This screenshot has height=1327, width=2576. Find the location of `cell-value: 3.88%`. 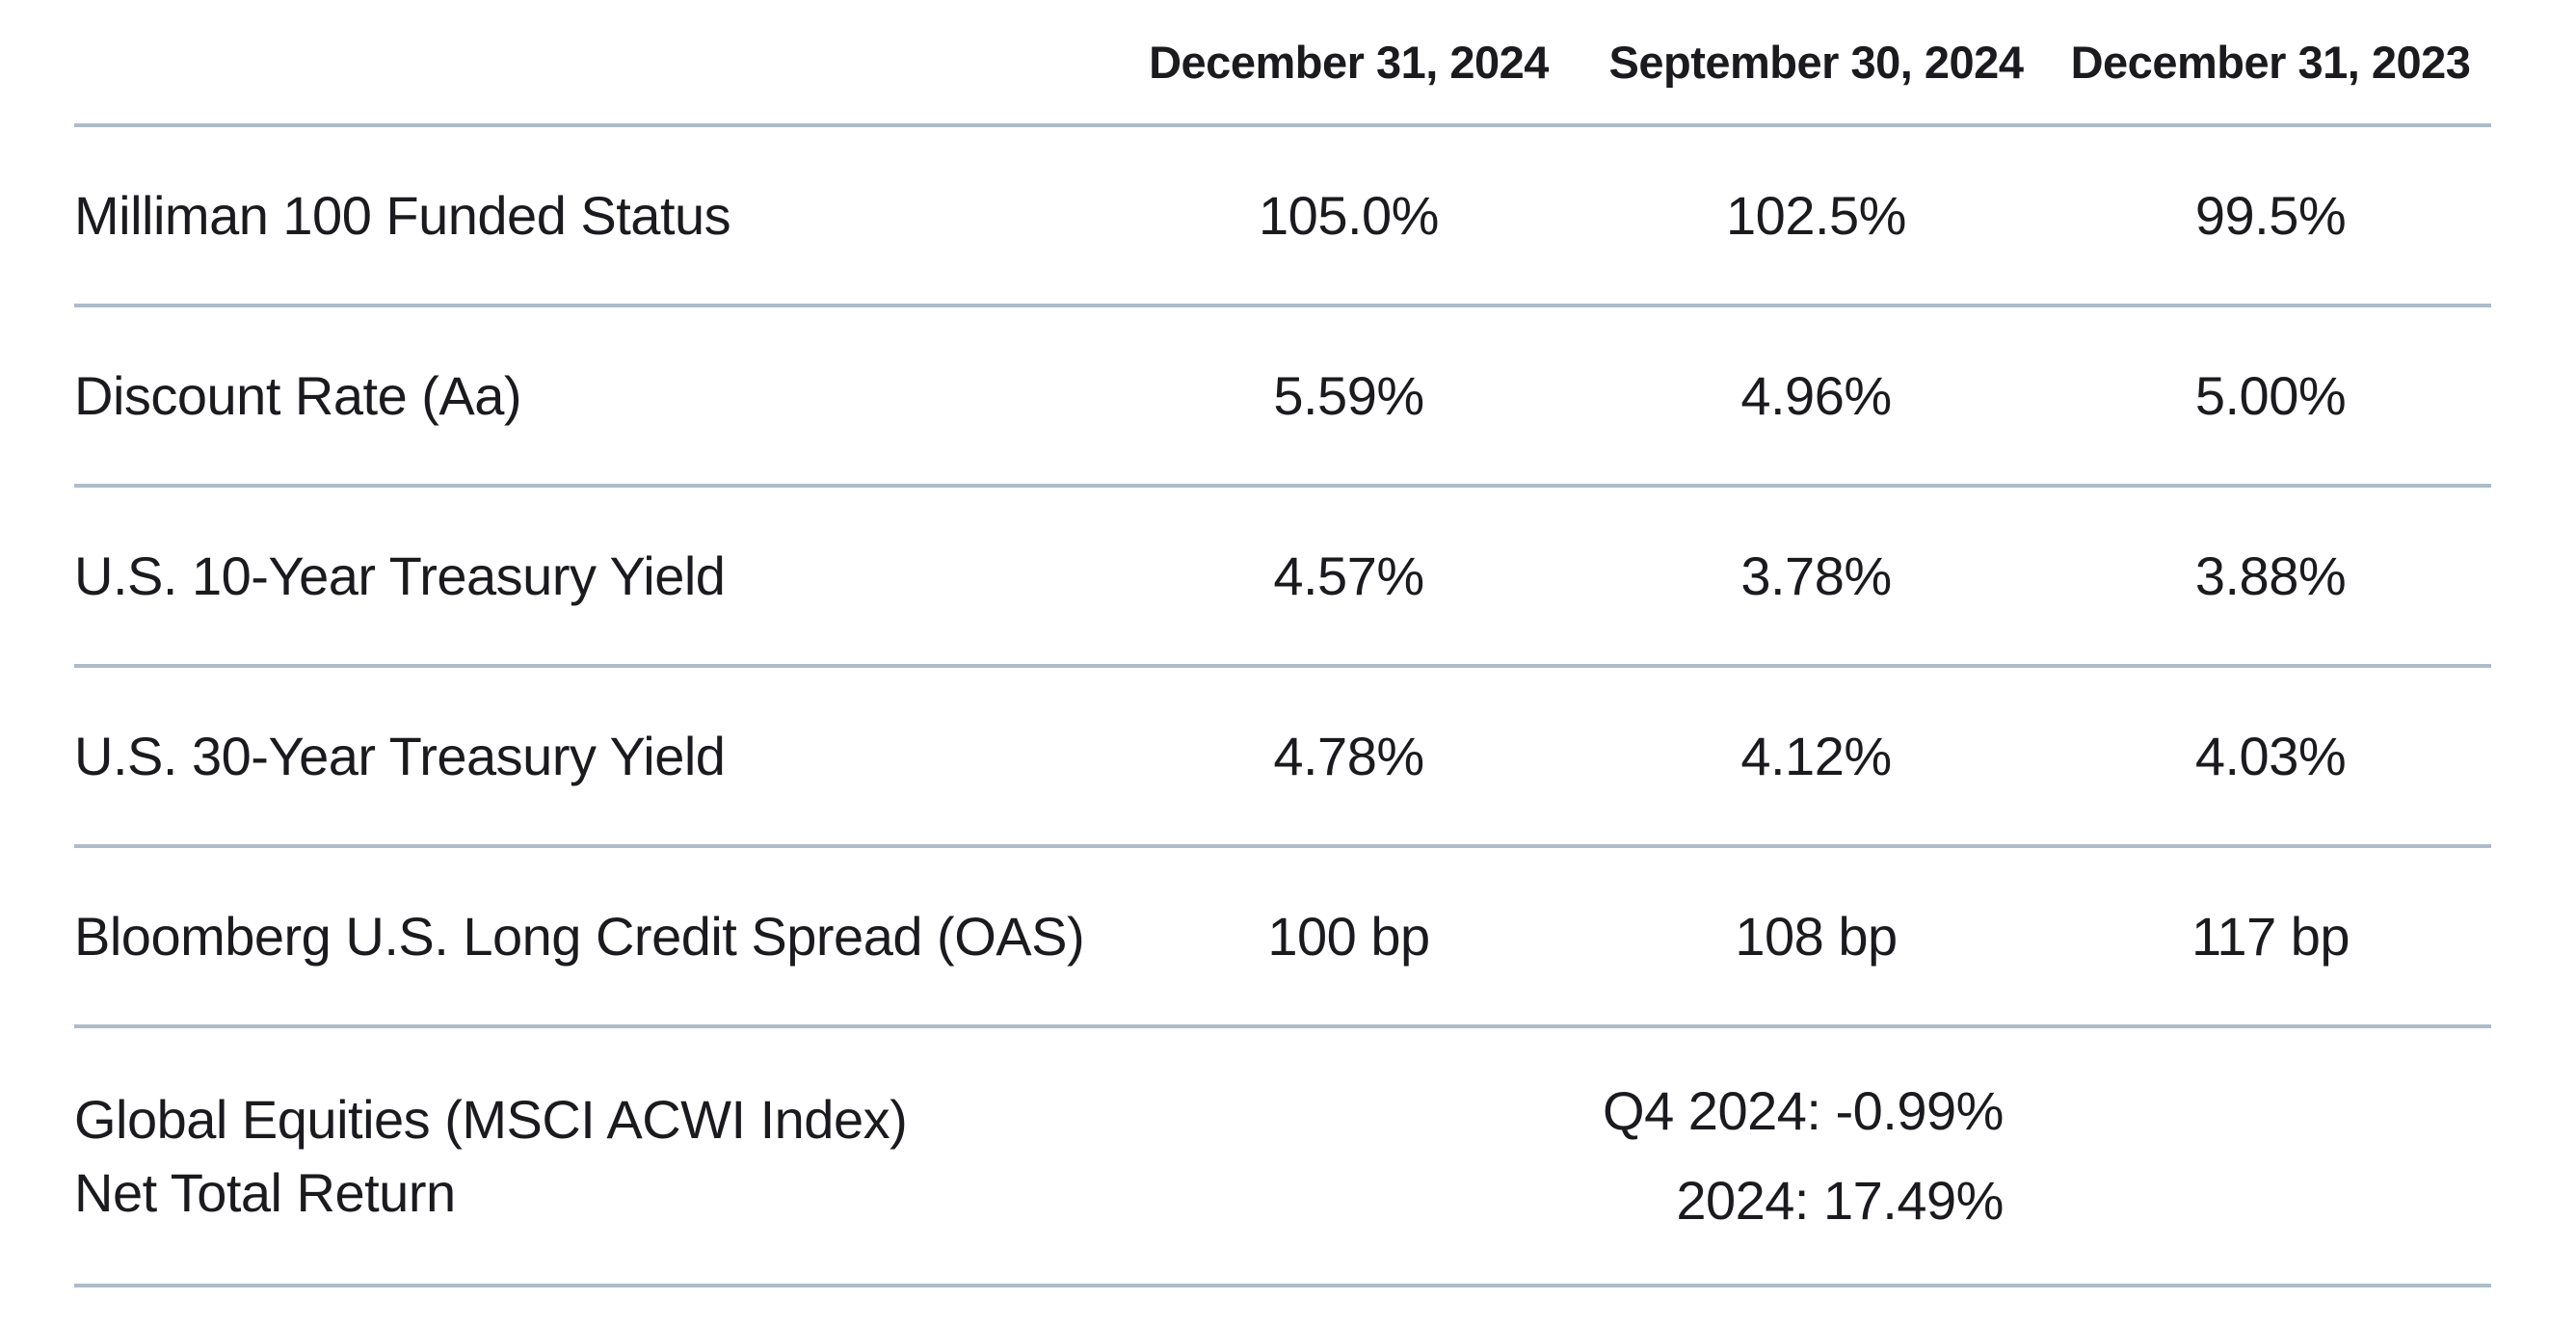

cell-value: 3.88% is located at coordinates (2270, 575).